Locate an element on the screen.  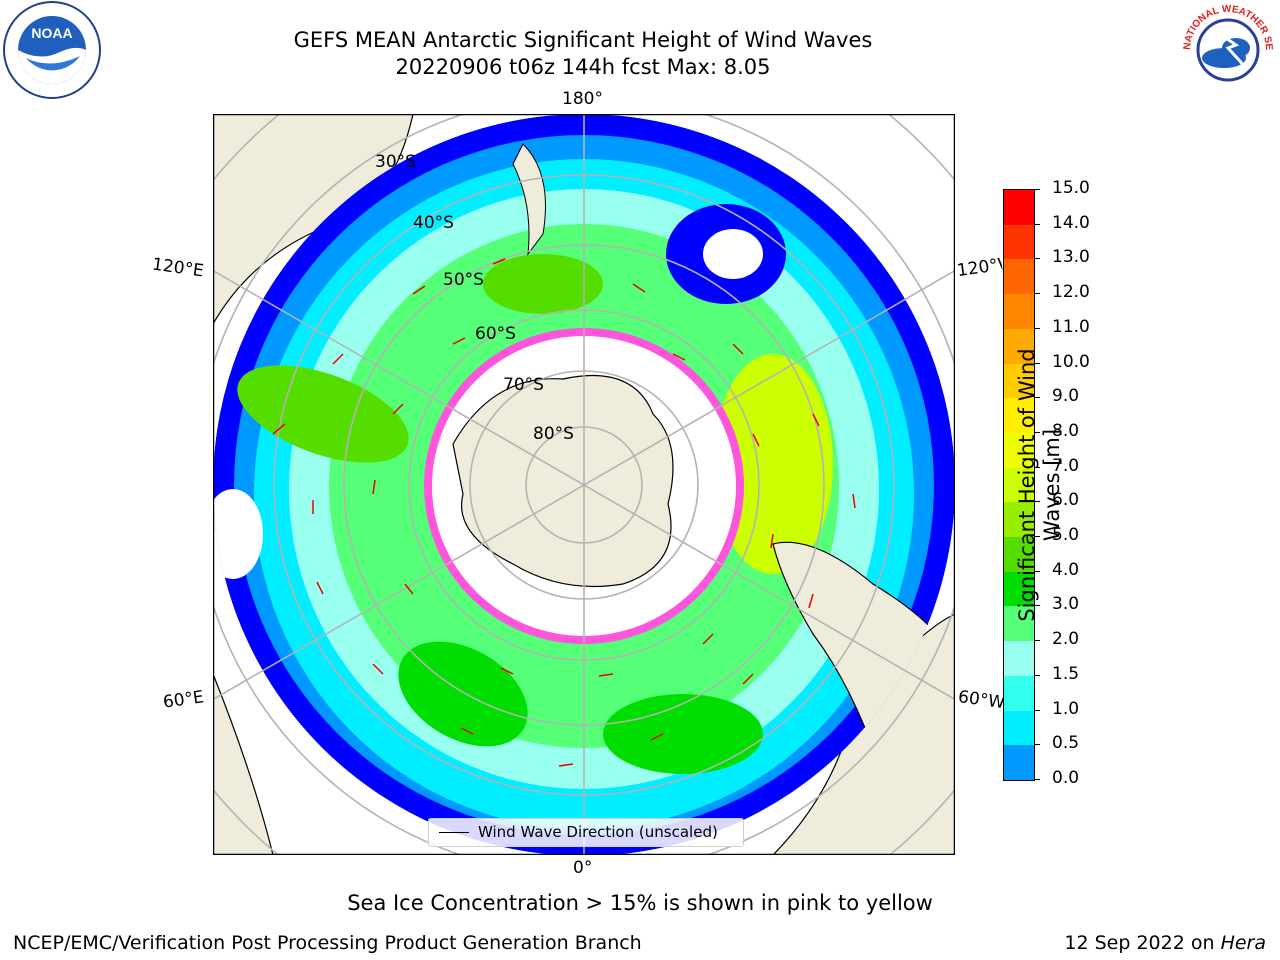
footer-host: Hera is located at coordinates (1243, 943).